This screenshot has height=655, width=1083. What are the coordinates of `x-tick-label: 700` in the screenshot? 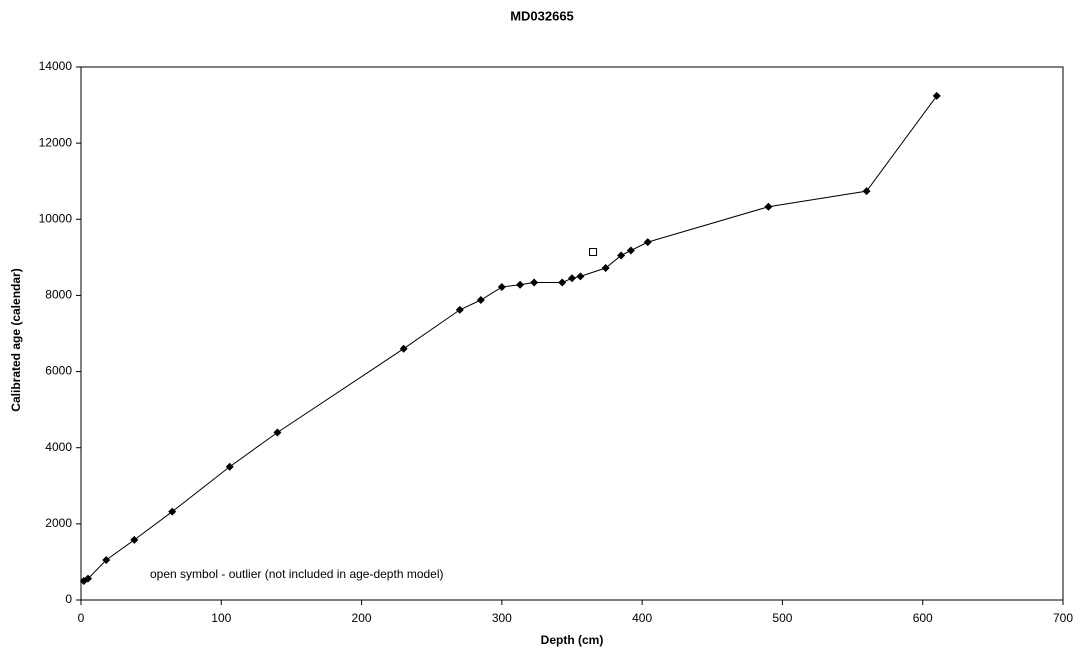 It's located at (1063, 618).